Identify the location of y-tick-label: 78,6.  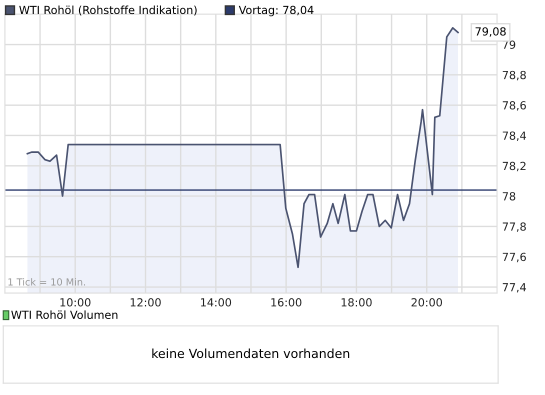
(514, 106).